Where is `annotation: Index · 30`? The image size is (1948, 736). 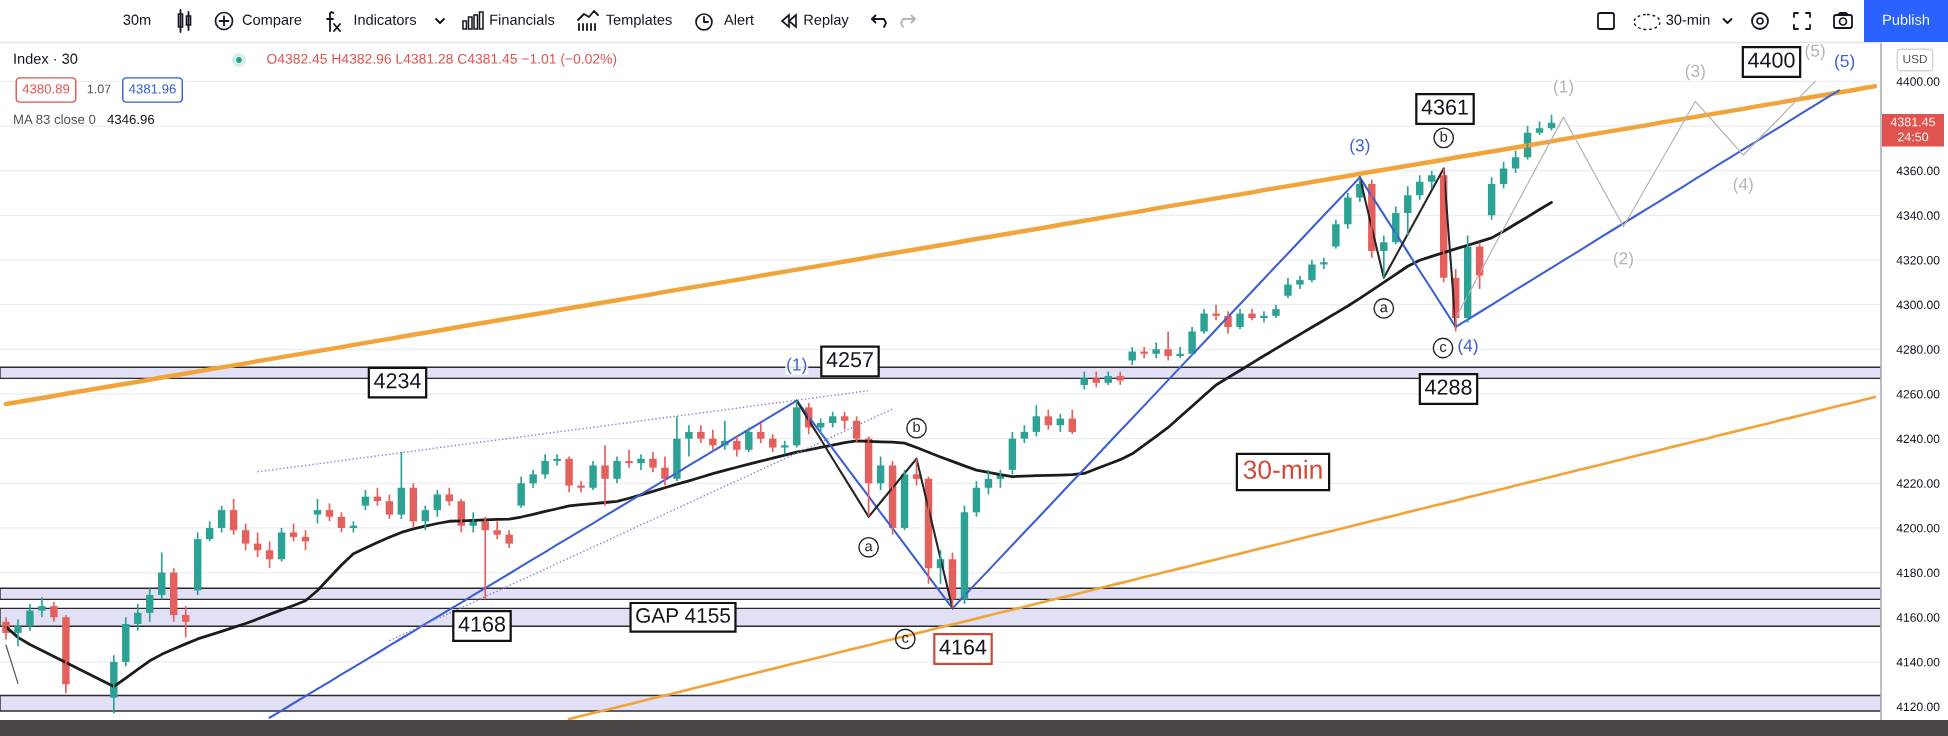
annotation: Index · 30 is located at coordinates (46, 58).